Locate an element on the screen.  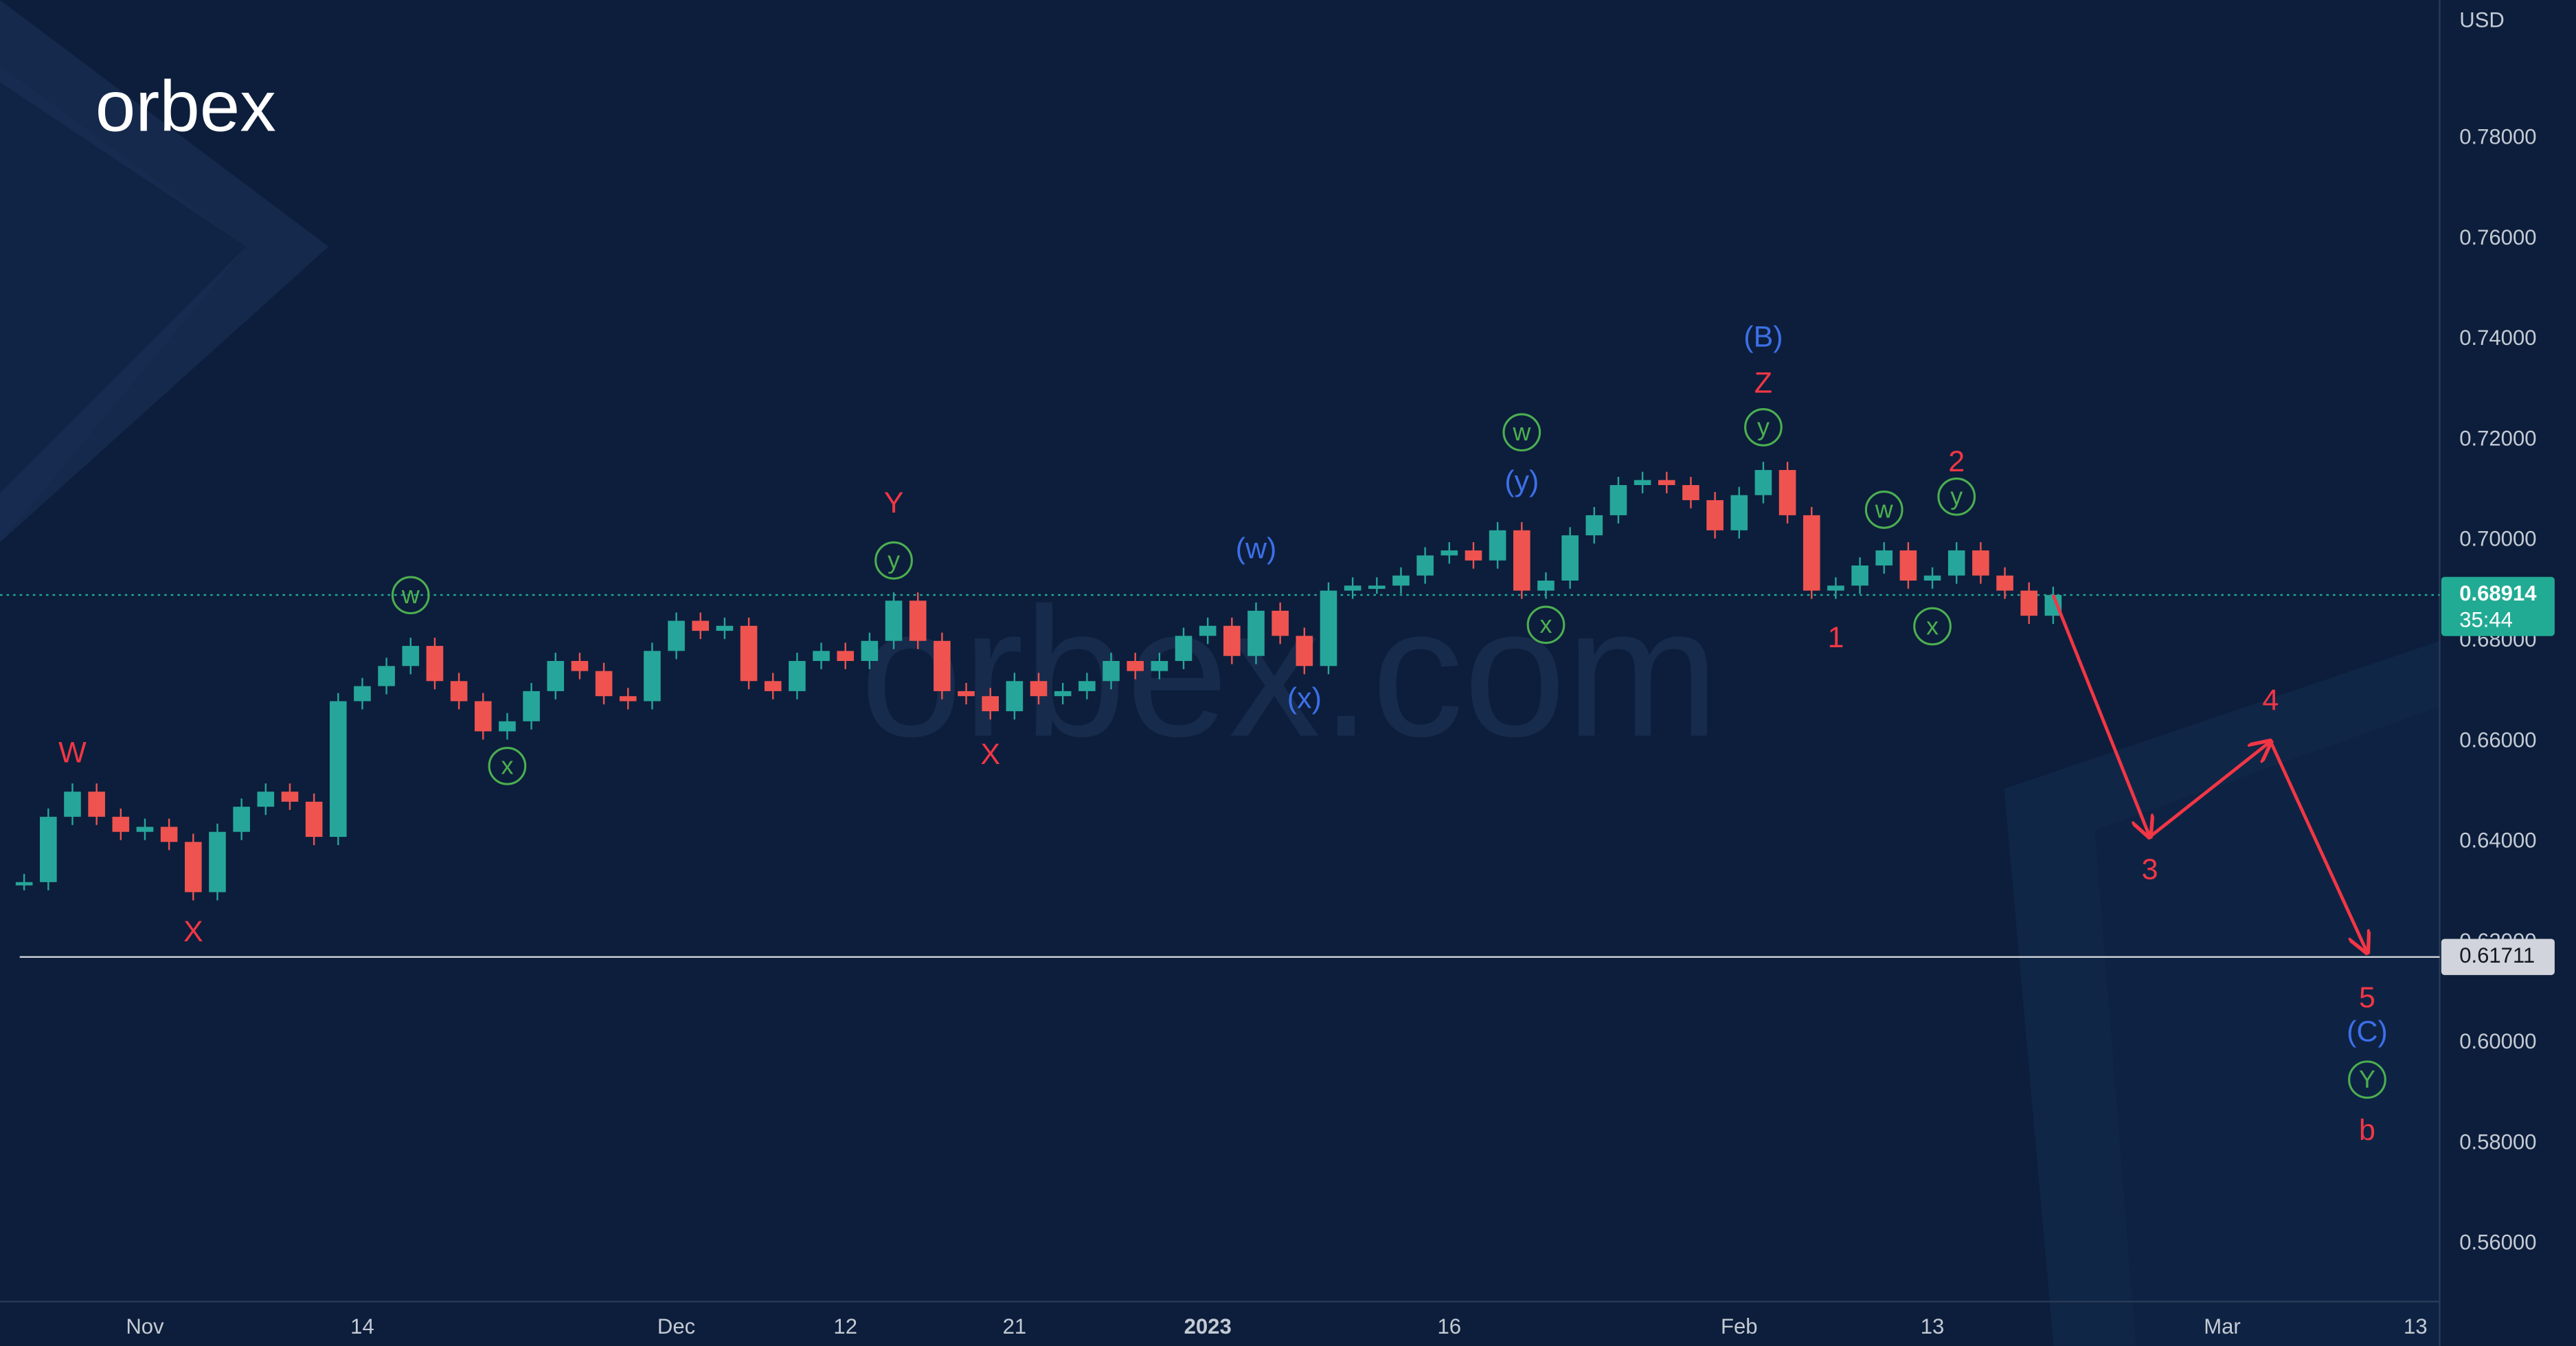
y-tick-label: 0.72000 is located at coordinates (2497, 438).